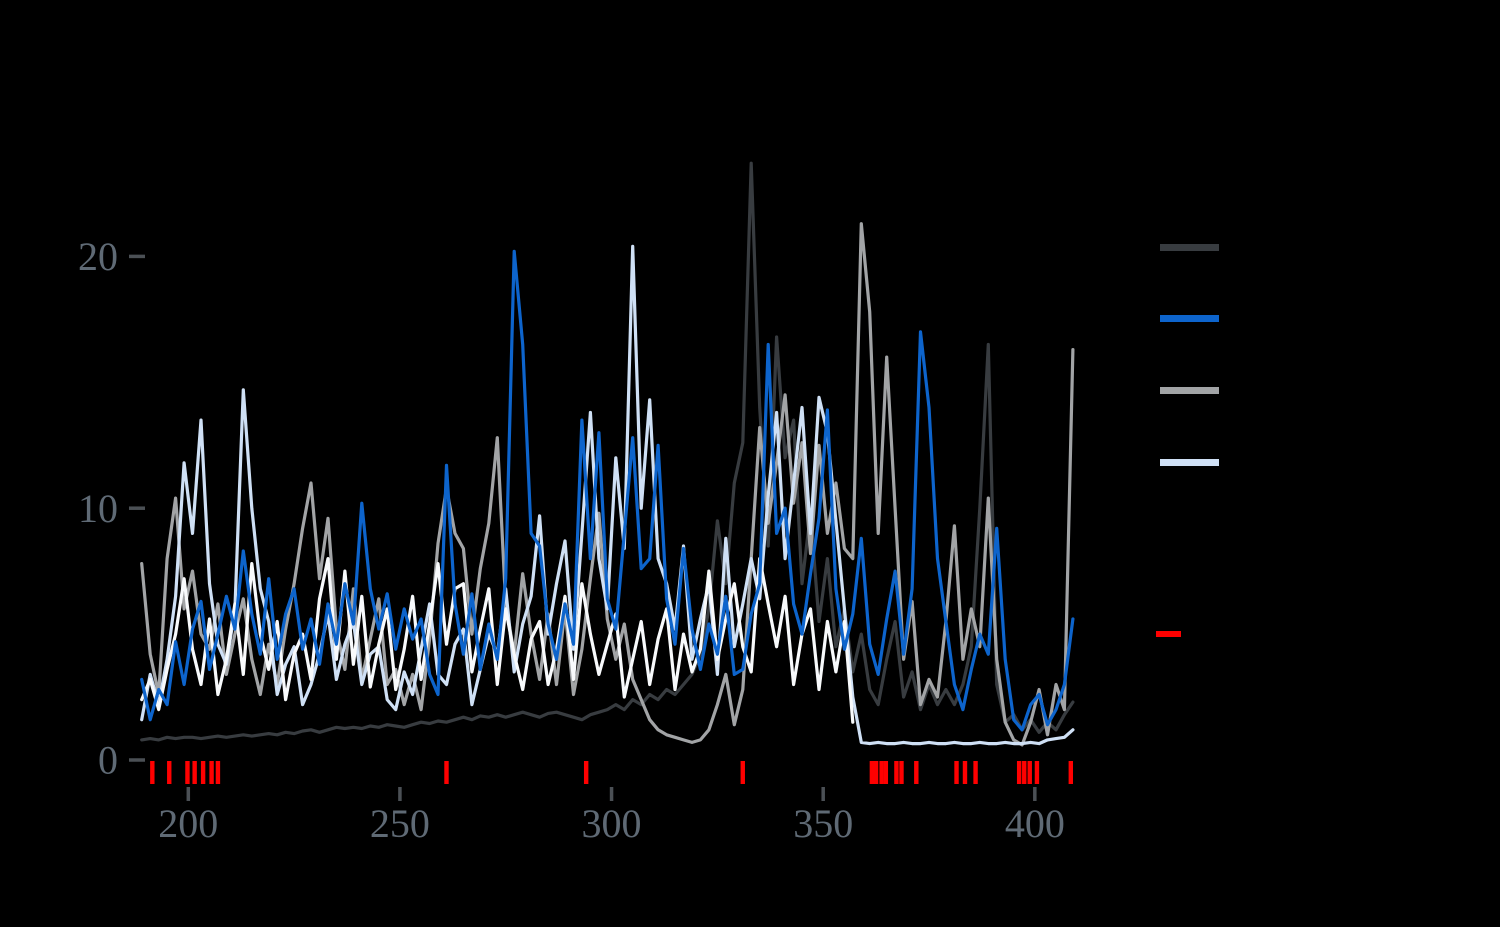  I want to click on y-axis-label: 10, so click(98, 508).